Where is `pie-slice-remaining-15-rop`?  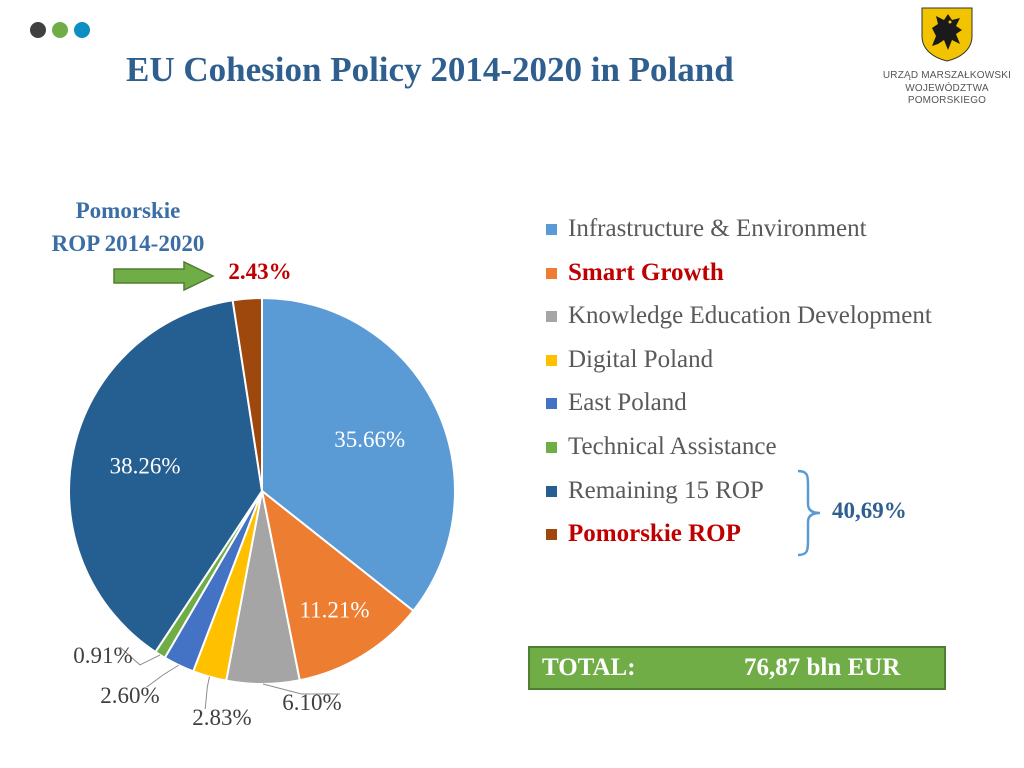 pie-slice-remaining-15-rop is located at coordinates (166, 476).